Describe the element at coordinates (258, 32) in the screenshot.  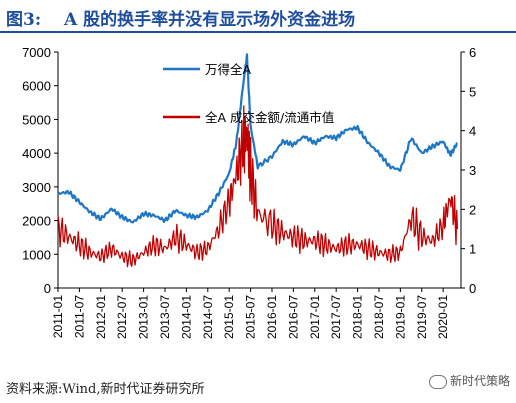
I see `title-rule` at that location.